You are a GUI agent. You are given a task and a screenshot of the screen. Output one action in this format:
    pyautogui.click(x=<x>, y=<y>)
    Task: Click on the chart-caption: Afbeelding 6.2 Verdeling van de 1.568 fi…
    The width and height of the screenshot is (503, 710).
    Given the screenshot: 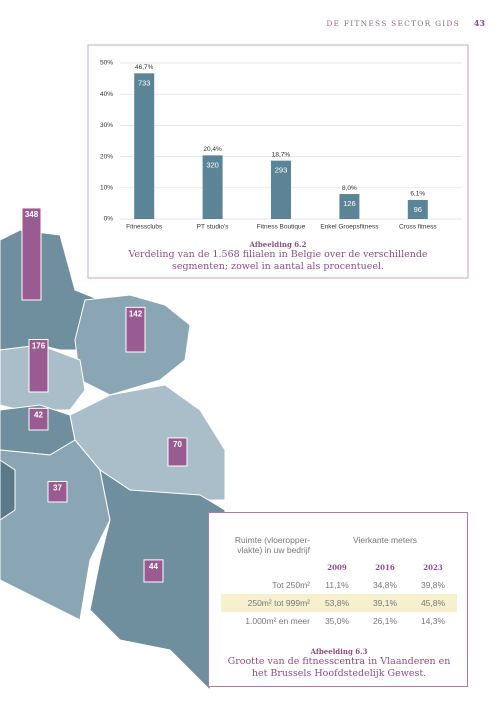 What is the action you would take?
    pyautogui.click(x=278, y=256)
    